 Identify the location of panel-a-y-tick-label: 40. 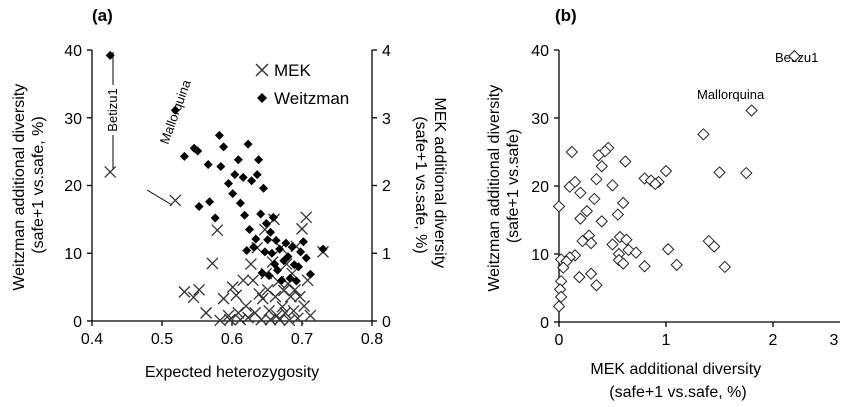
(73, 51).